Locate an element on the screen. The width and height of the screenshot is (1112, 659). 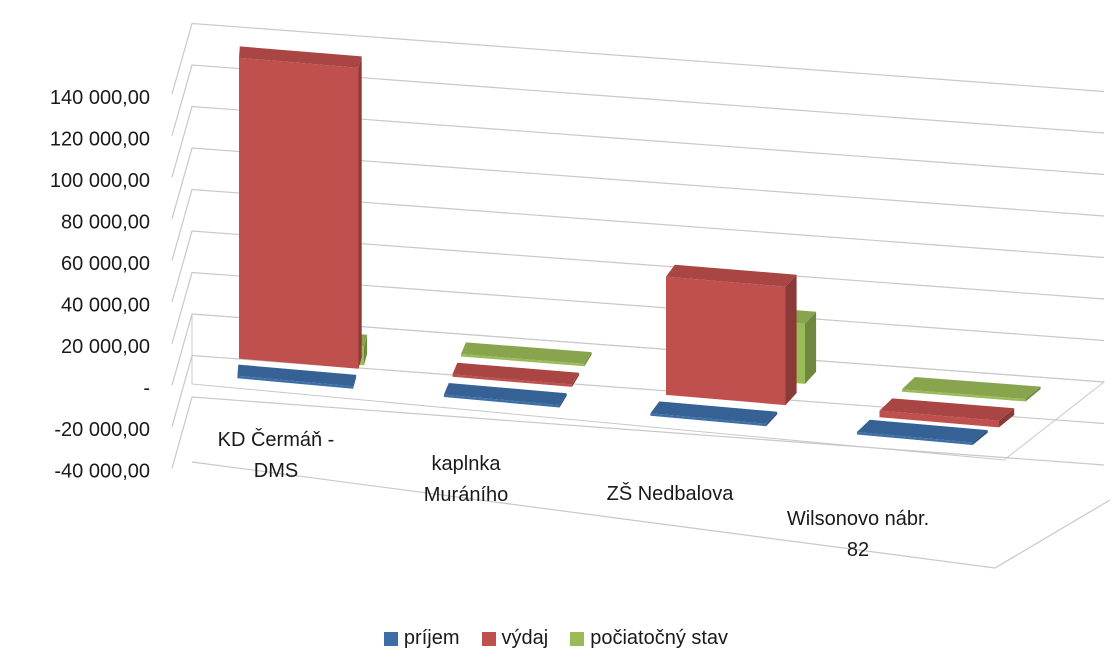
y-tick-label: 100 000,00 is located at coordinates (100, 181).